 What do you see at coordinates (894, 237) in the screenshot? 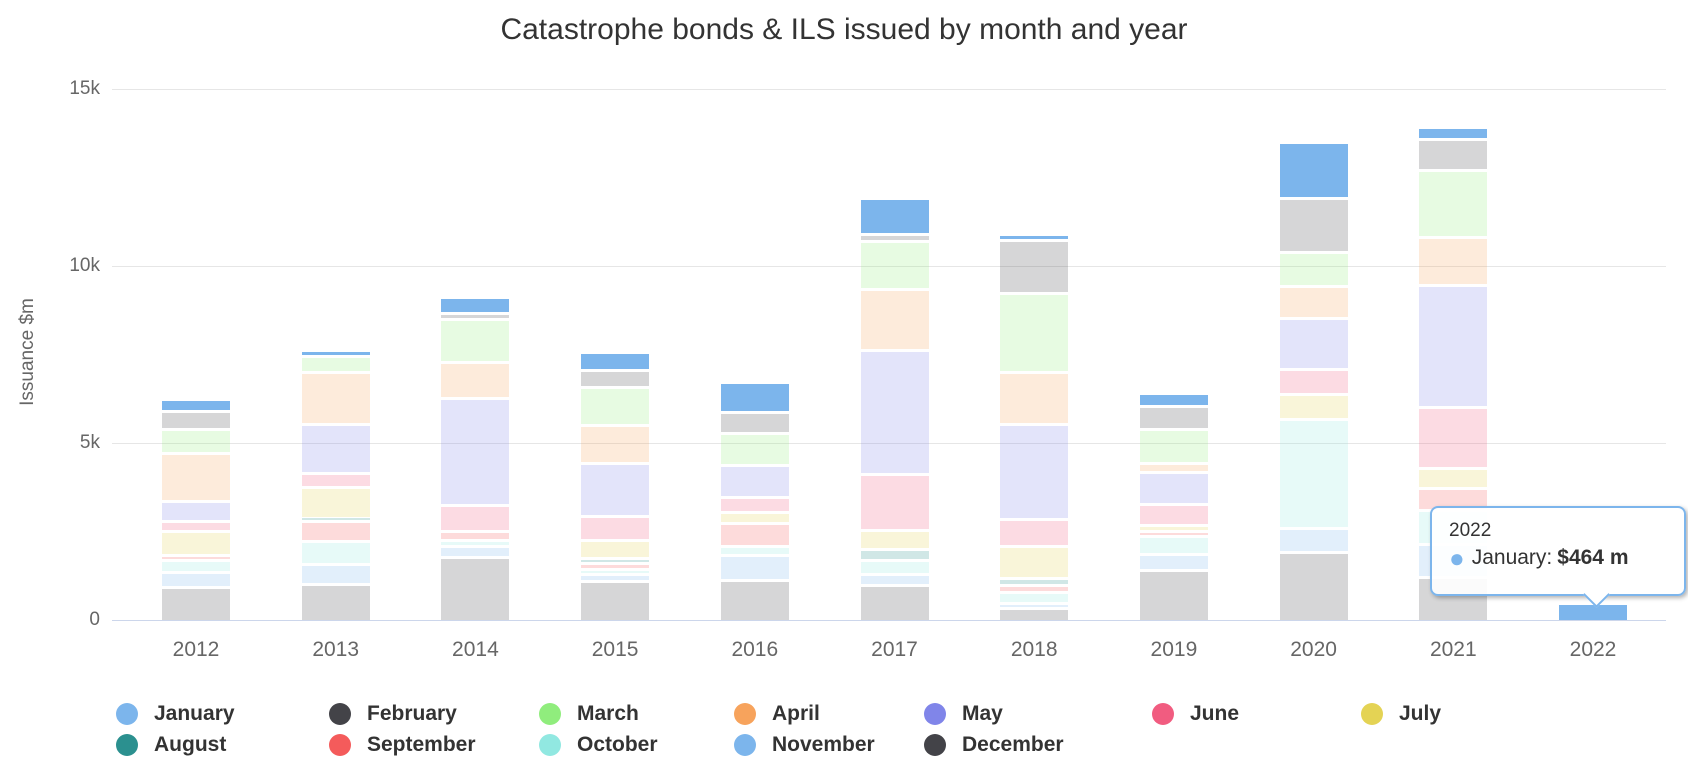
I see `segment-february-2017` at bounding box center [894, 237].